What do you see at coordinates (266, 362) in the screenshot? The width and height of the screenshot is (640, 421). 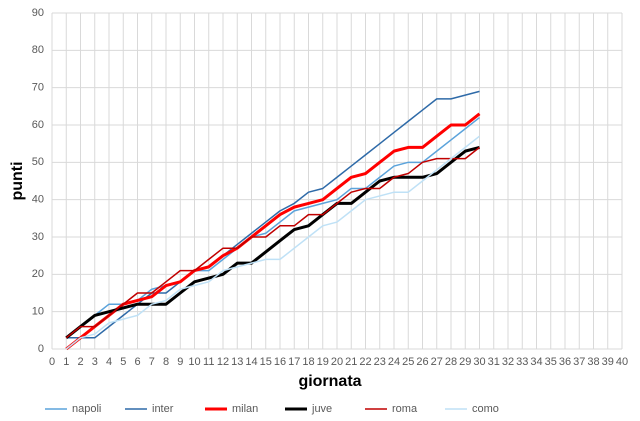 I see `x-tick-label: 15` at bounding box center [266, 362].